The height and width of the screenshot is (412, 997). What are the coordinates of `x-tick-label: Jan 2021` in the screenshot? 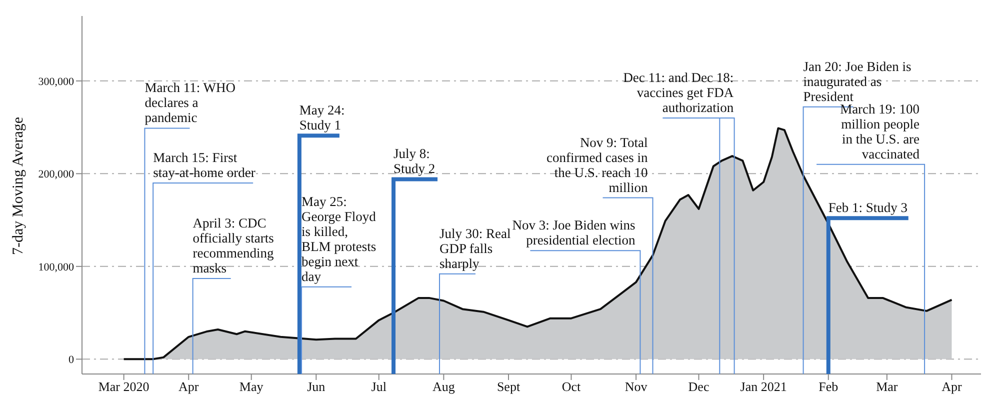 It's located at (763, 386).